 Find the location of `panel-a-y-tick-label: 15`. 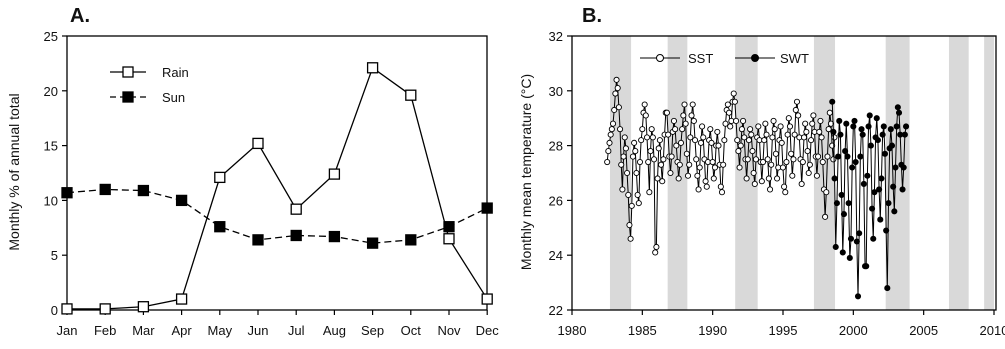

panel-a-y-tick-label: 15 is located at coordinates (51, 146).